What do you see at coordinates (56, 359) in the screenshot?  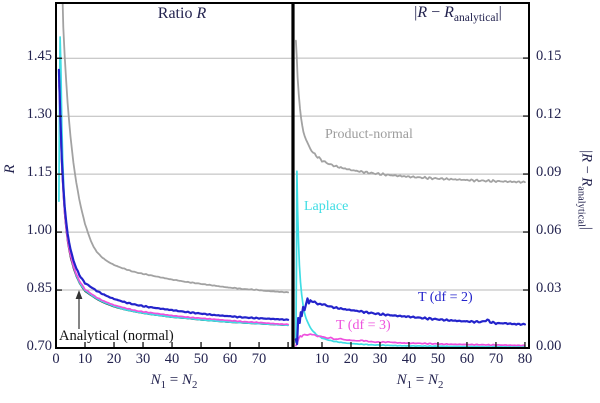 I see `x-tick-label: 0` at bounding box center [56, 359].